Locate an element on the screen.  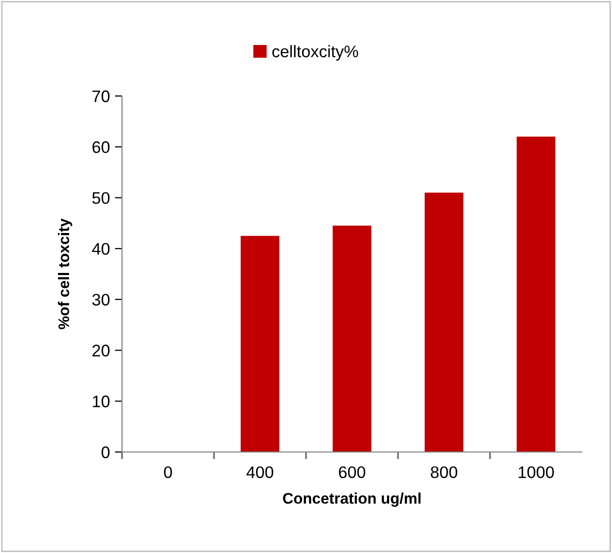
y-tick-label: 50 is located at coordinates (101, 198).